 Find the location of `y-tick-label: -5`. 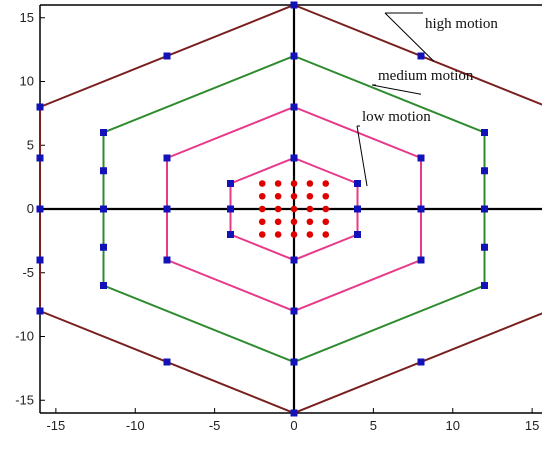

y-tick-label: -5 is located at coordinates (28, 272).